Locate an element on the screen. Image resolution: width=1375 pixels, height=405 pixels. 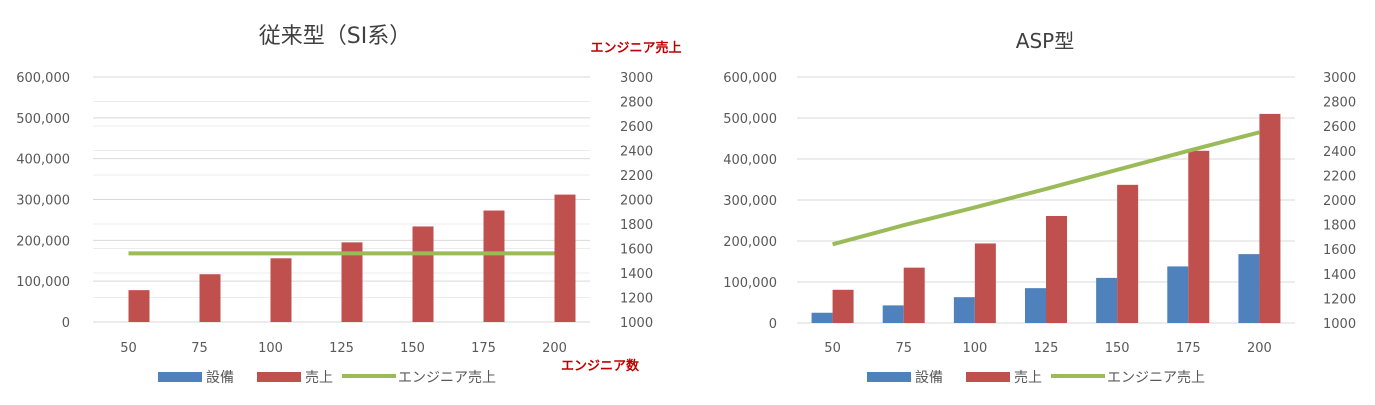
line-engineer-sales is located at coordinates (1046, 188).